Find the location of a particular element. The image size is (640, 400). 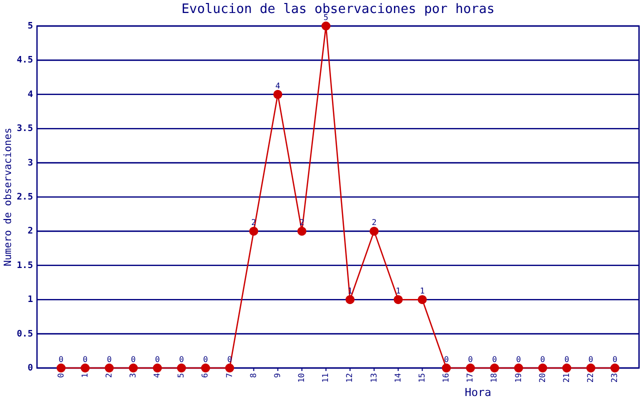

y-tick-label: 5 is located at coordinates (30, 26).